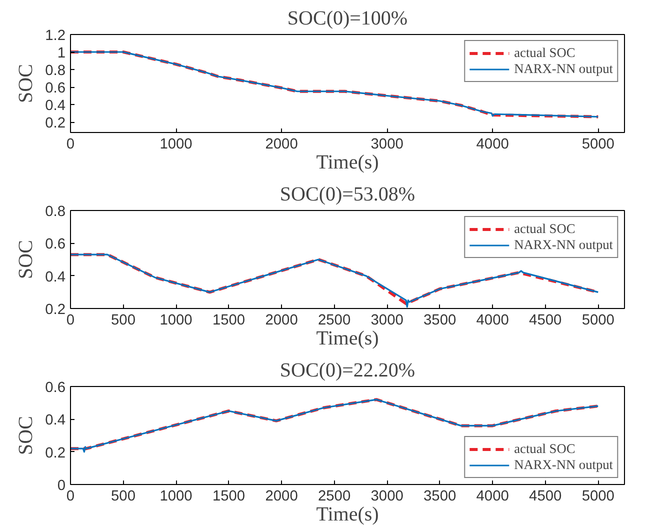 Image resolution: width=646 pixels, height=530 pixels. I want to click on chart-title: SOC(0)=22.20%, so click(348, 371).